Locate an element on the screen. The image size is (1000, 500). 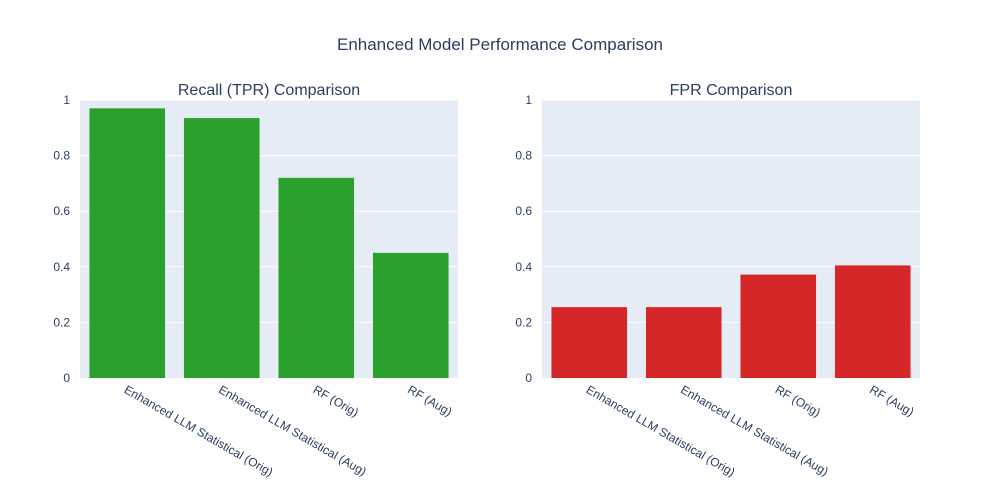
fpr-subplot-title: FPR Comparison is located at coordinates (731, 90).